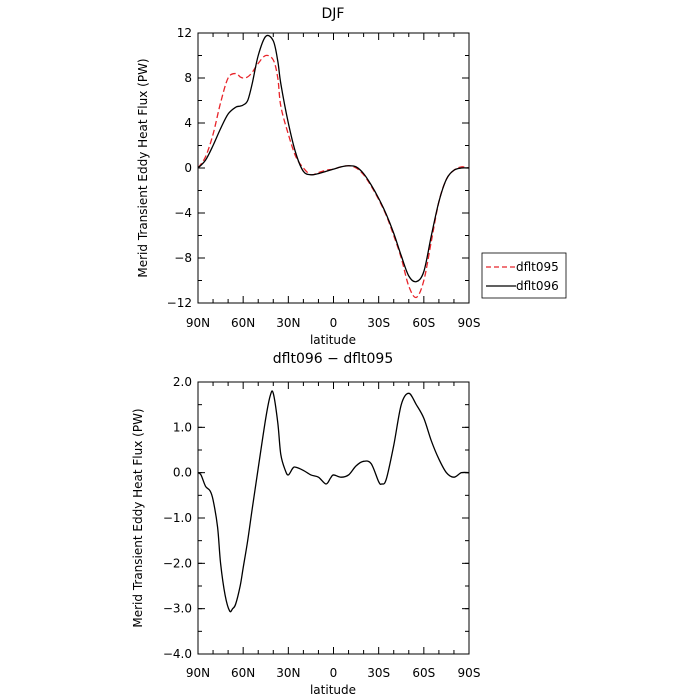  I want to click on legend: dflt095 dflt096, so click(524, 275).